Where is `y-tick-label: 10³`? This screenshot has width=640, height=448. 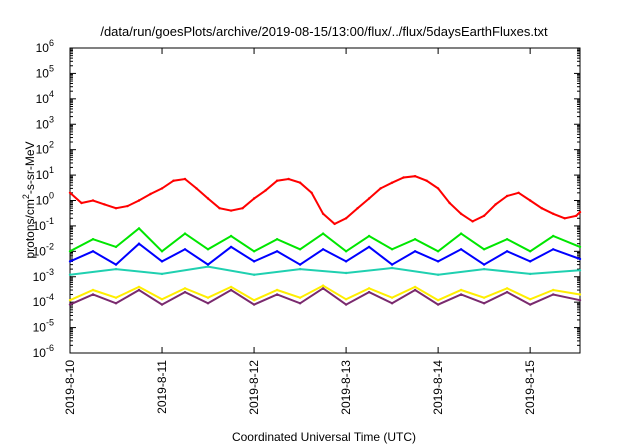 y-tick-label: 10³ is located at coordinates (45, 122).